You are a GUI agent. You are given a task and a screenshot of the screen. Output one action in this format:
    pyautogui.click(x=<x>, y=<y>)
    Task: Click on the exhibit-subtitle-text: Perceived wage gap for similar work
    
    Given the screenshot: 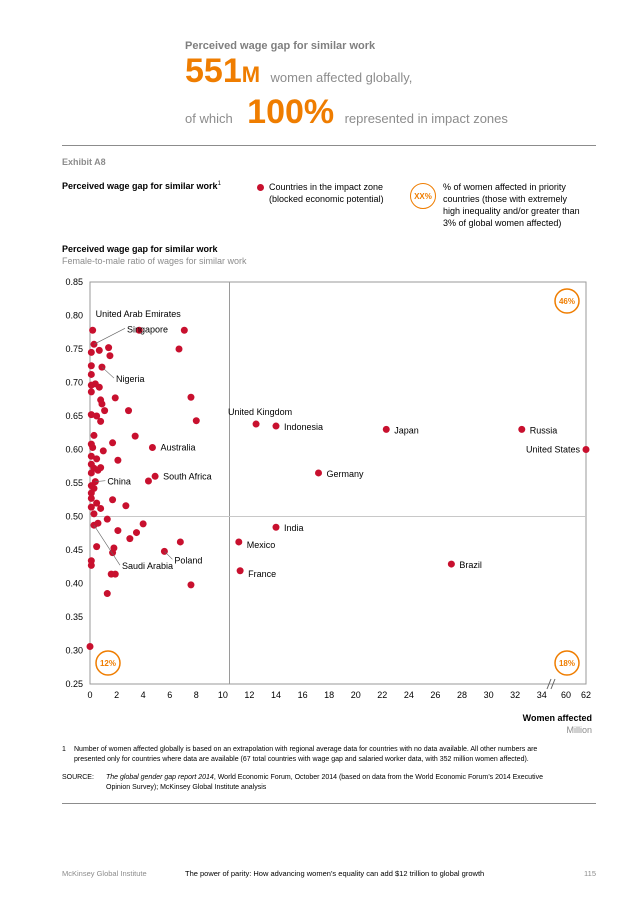 What is the action you would take?
    pyautogui.click(x=140, y=186)
    